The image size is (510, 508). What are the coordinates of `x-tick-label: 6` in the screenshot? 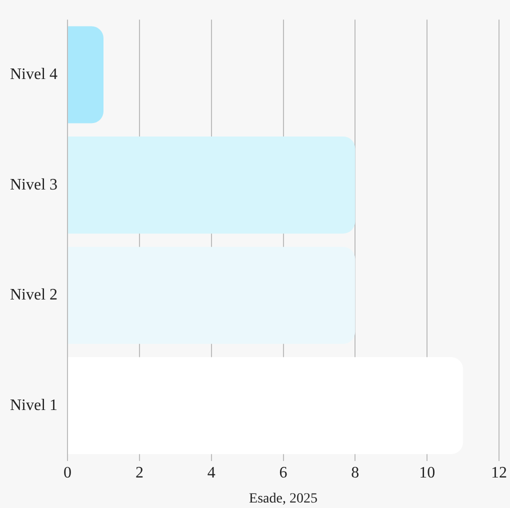 It's located at (283, 473).